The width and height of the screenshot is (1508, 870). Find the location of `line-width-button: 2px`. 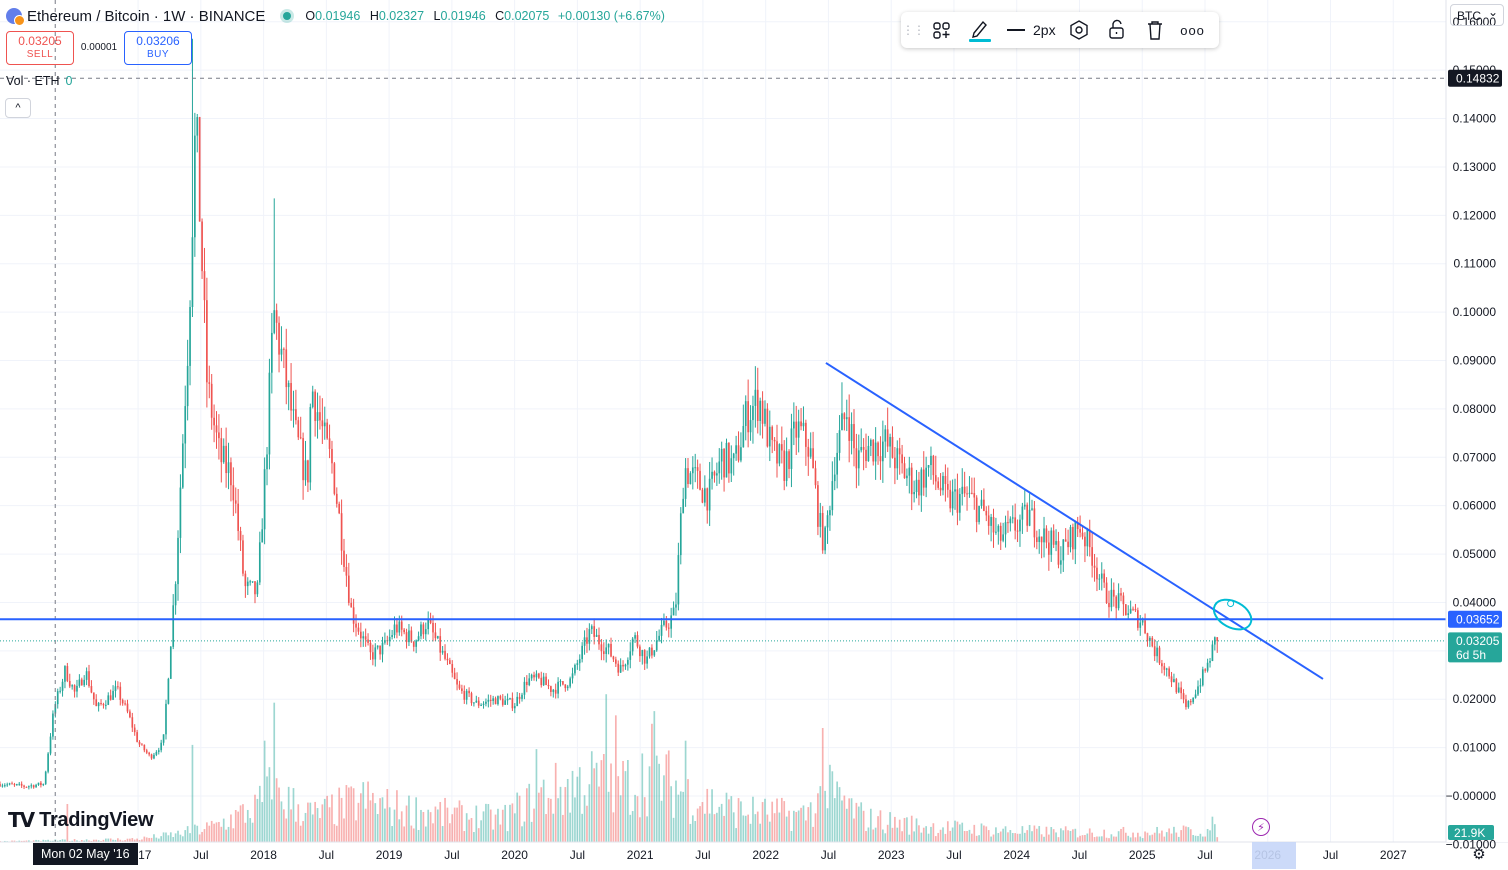

line-width-button: 2px is located at coordinates (1031, 30).